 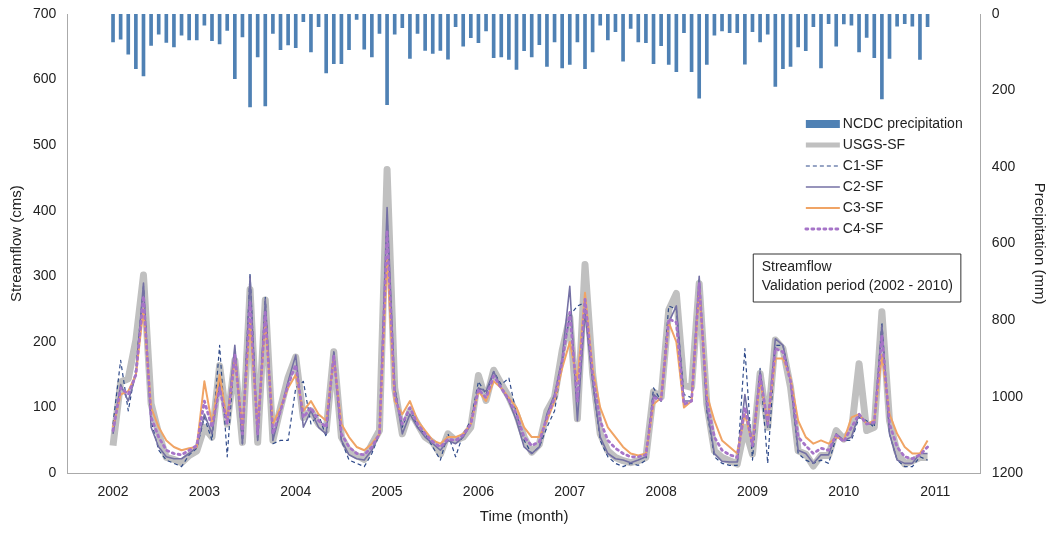 I want to click on y-tick-label: 500, so click(x=45, y=144).